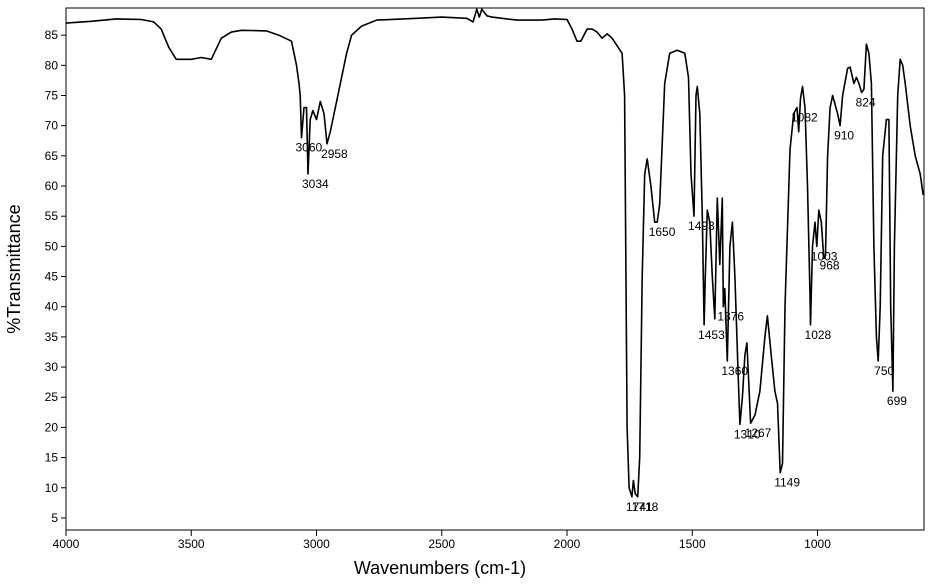 The height and width of the screenshot is (588, 938). I want to click on peak-label: 699, so click(897, 401).